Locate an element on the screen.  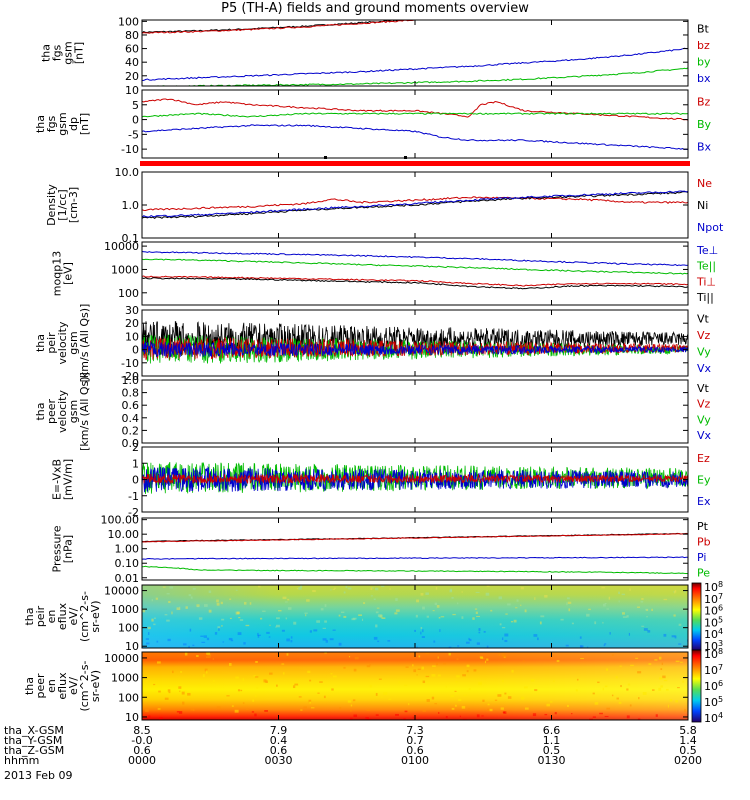
ytick-label: 0.2 is located at coordinates (131, 430).